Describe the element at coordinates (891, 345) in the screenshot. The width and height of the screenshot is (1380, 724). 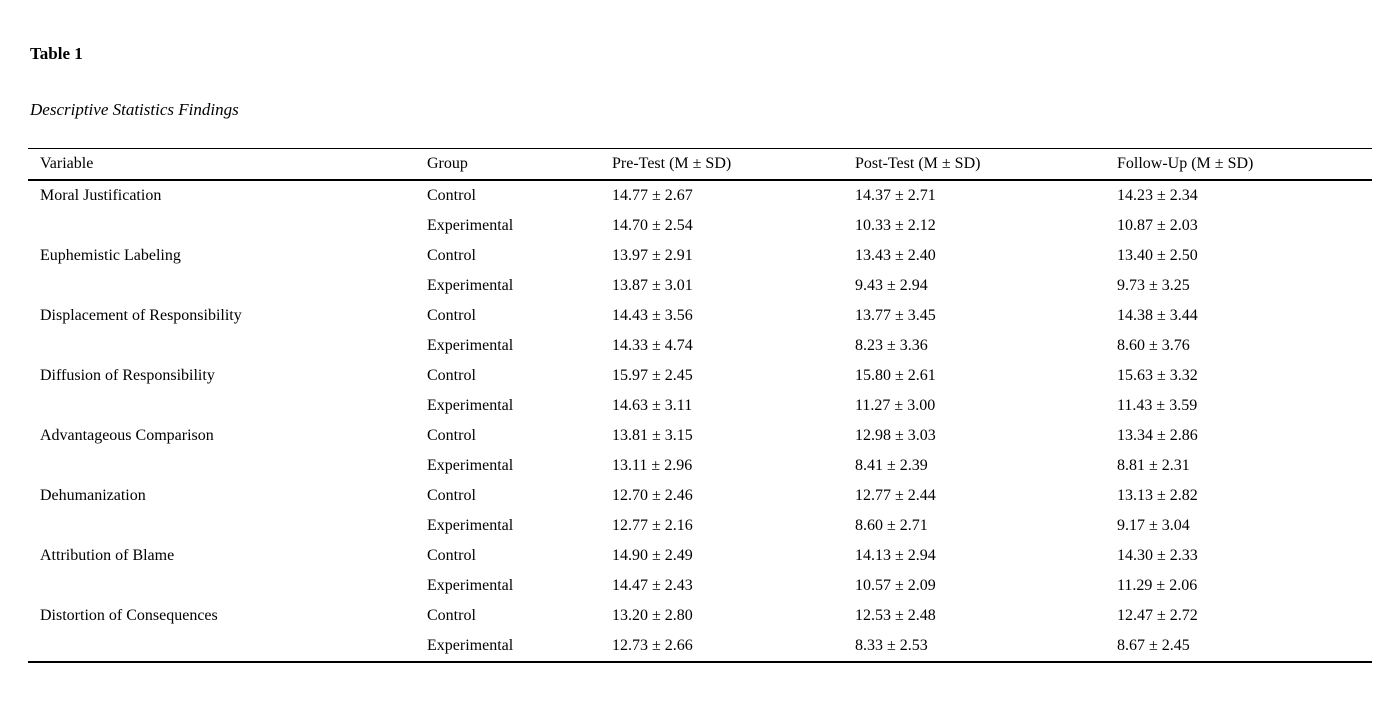
I see `cell-posttest: 8.23 ± 3.36` at that location.